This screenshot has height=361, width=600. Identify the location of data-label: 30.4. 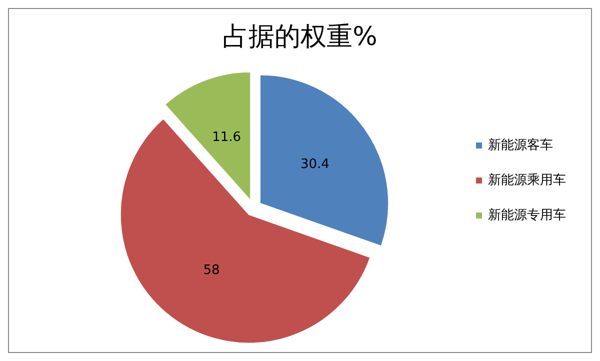
(315, 164).